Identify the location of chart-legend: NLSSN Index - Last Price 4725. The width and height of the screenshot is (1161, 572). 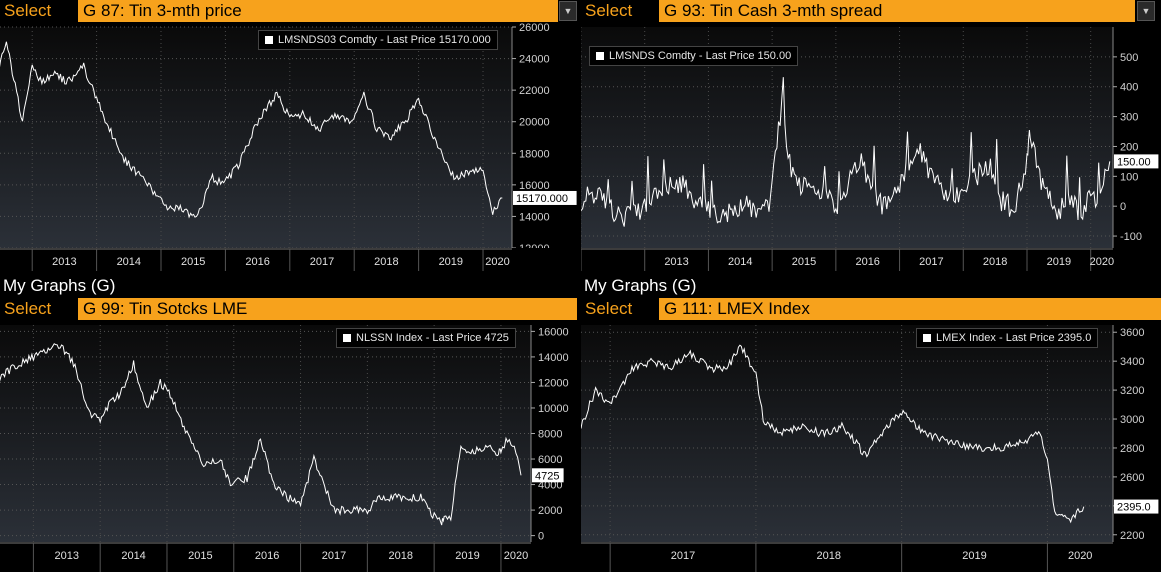
(426, 338).